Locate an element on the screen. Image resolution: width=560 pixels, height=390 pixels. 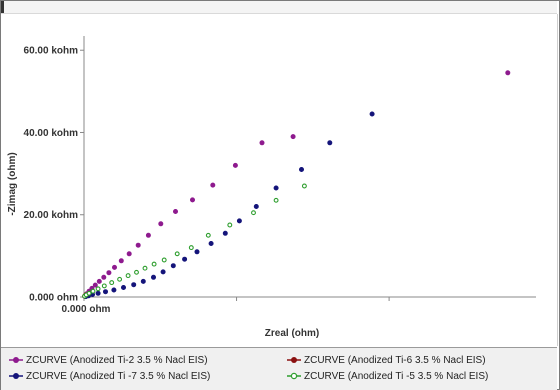
y-axis-label: -Zimag (ohm) is located at coordinates (12, 183).